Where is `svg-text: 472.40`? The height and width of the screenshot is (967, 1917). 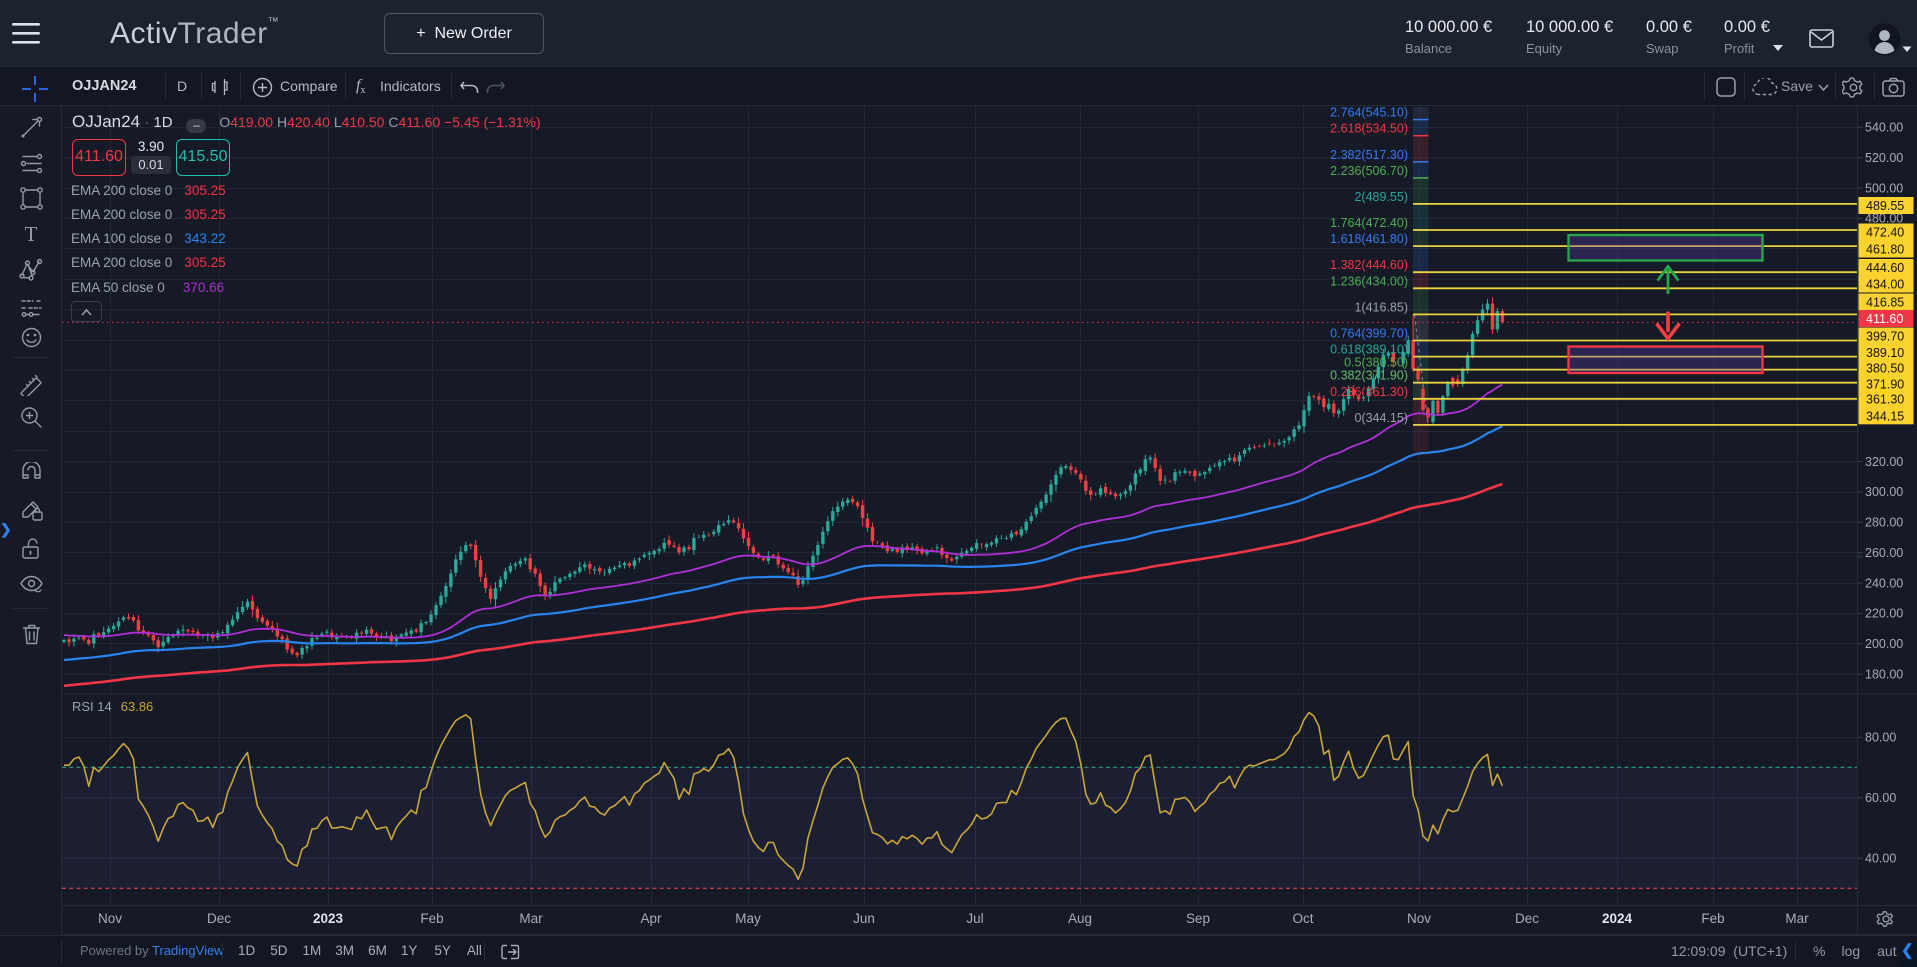 svg-text: 472.40 is located at coordinates (1885, 233).